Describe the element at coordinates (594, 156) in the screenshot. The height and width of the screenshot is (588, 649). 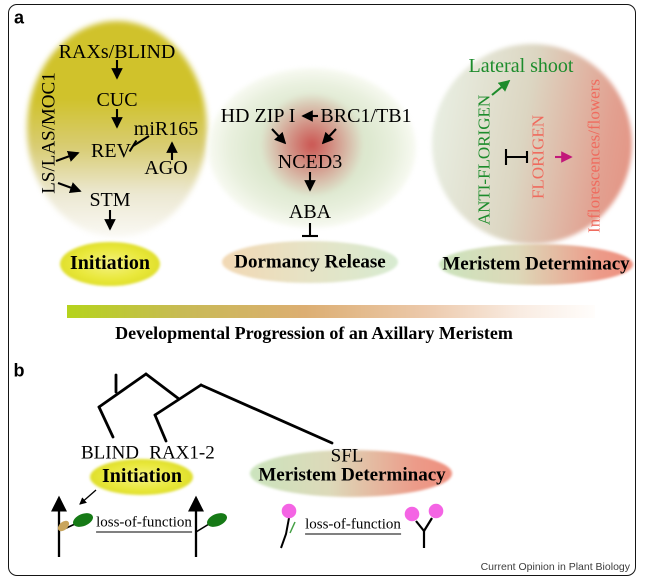
I see `label-inflorescences-flowers: Inflorescences/flowers` at that location.